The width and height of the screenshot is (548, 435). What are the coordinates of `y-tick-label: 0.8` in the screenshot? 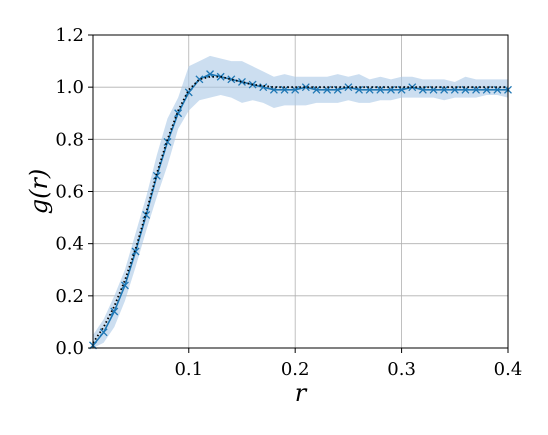 It's located at (69, 139).